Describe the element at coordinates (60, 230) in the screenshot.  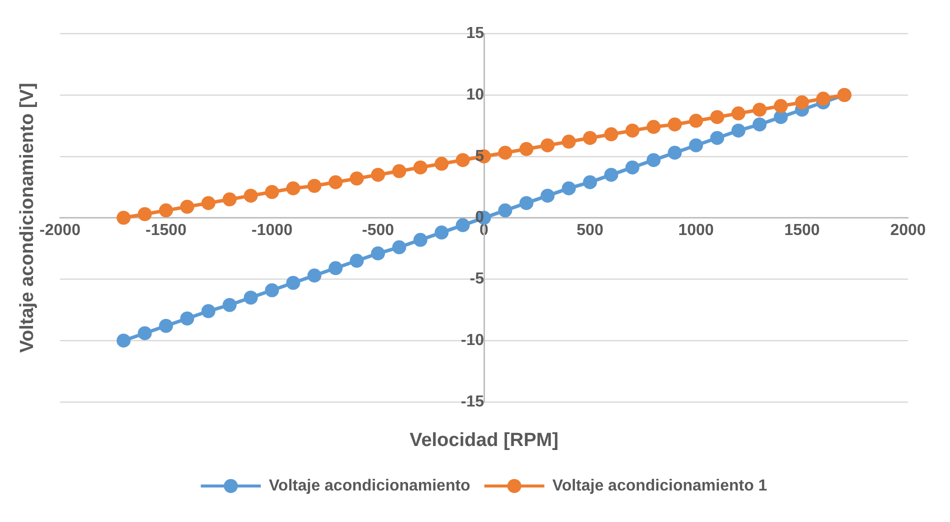
I see `x-tick-label: -2000` at that location.